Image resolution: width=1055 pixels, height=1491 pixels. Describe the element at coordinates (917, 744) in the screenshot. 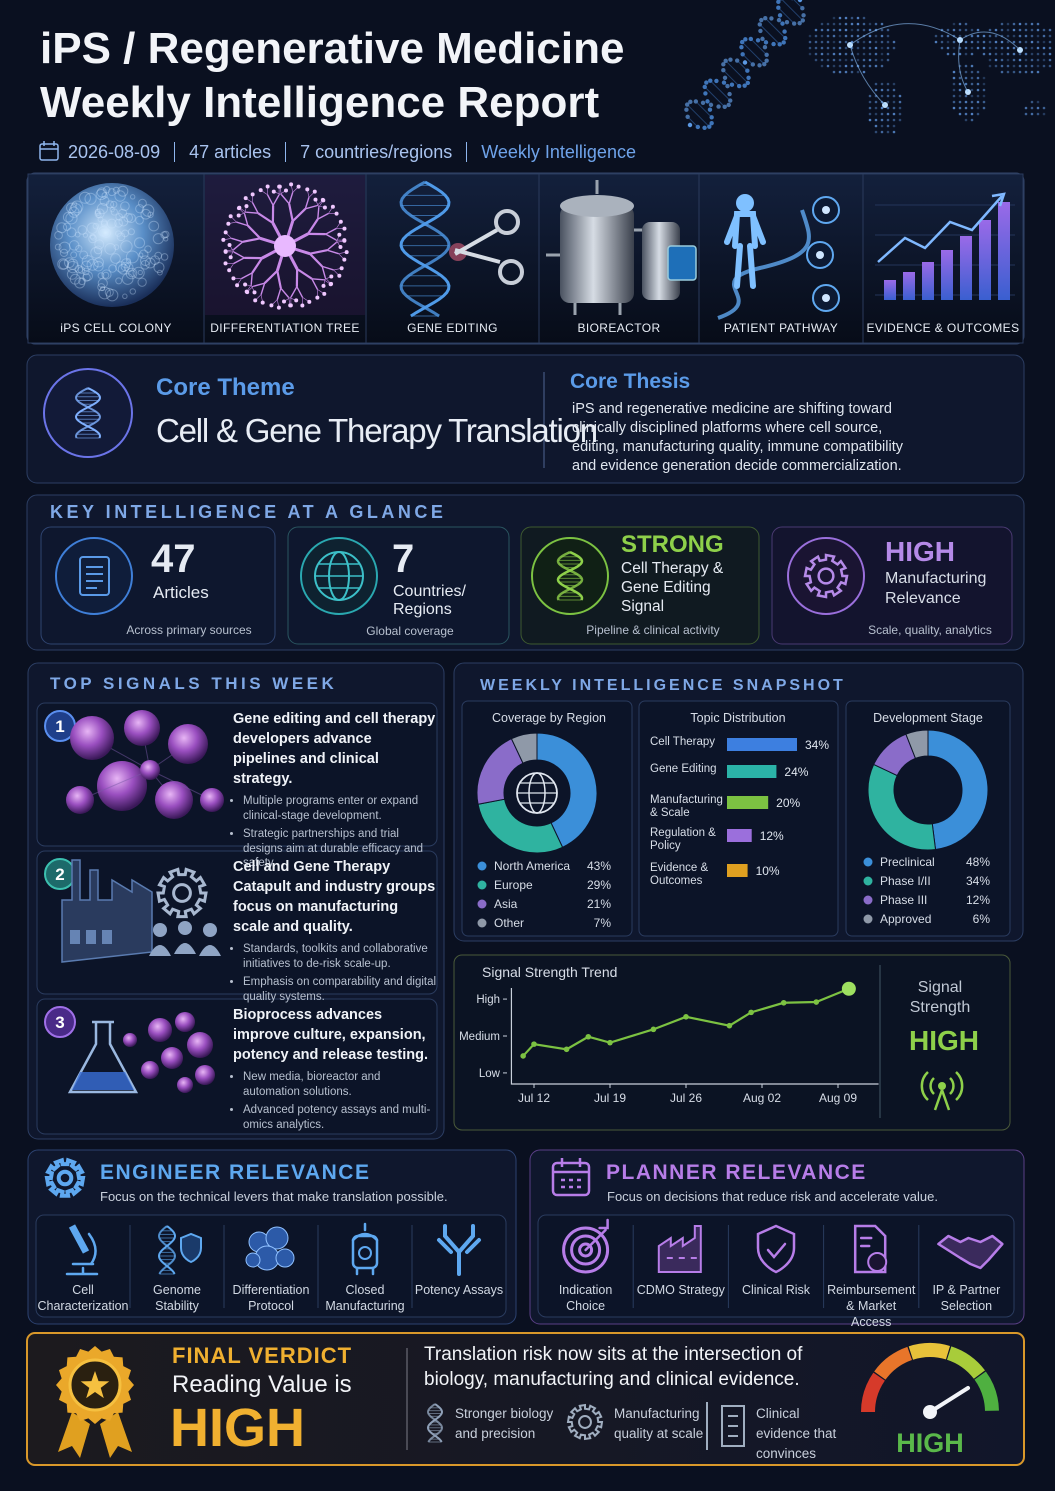

I see `donut-segment` at that location.